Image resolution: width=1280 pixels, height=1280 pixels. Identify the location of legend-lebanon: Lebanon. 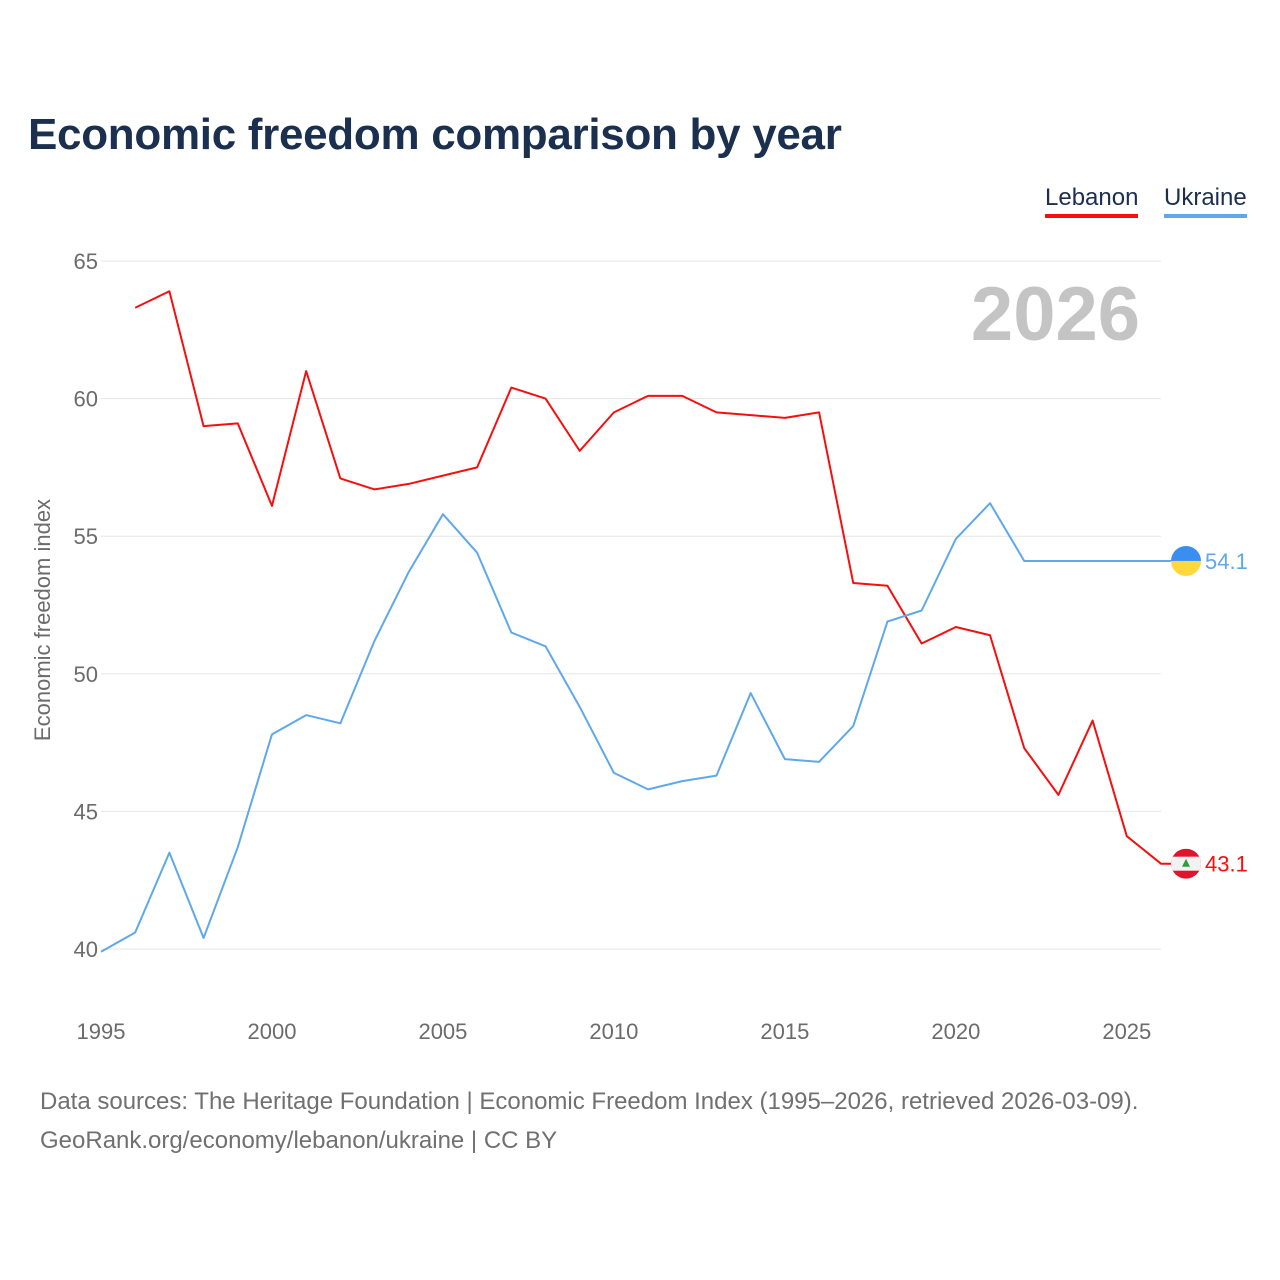
(1092, 201).